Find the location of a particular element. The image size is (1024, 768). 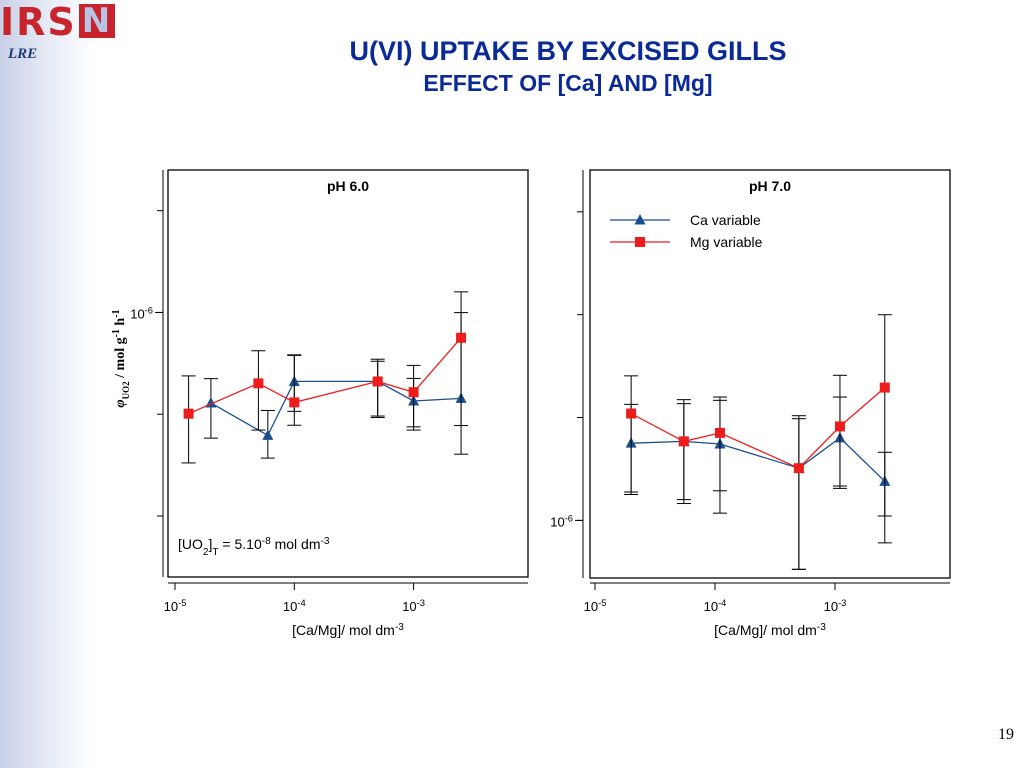

slide-title-line1: U(VI) UPTAKE BY EXCISED GILLS is located at coordinates (568, 51).